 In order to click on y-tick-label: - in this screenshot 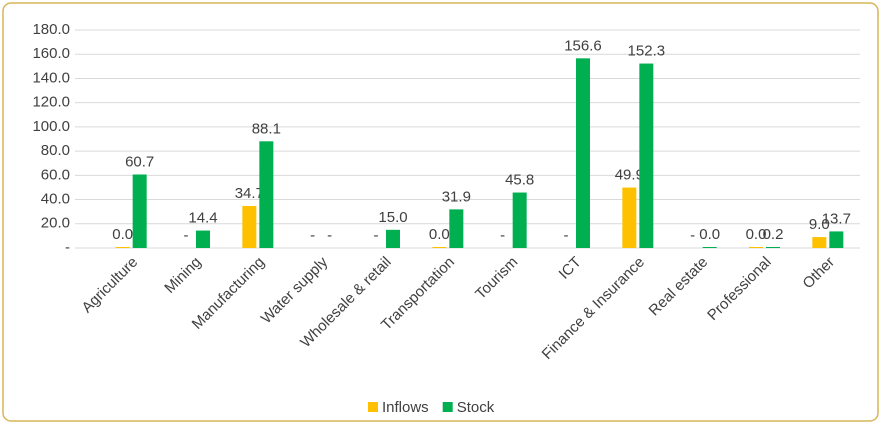, I will do `click(67, 247)`.